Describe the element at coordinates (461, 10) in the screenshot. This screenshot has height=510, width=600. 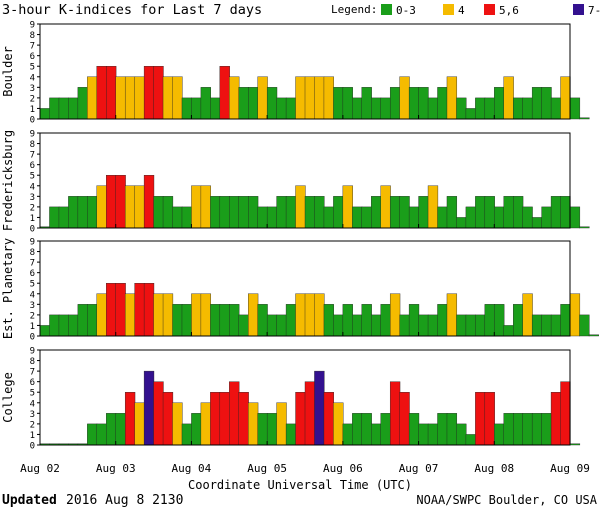
I see `legend-label-1: 4` at that location.